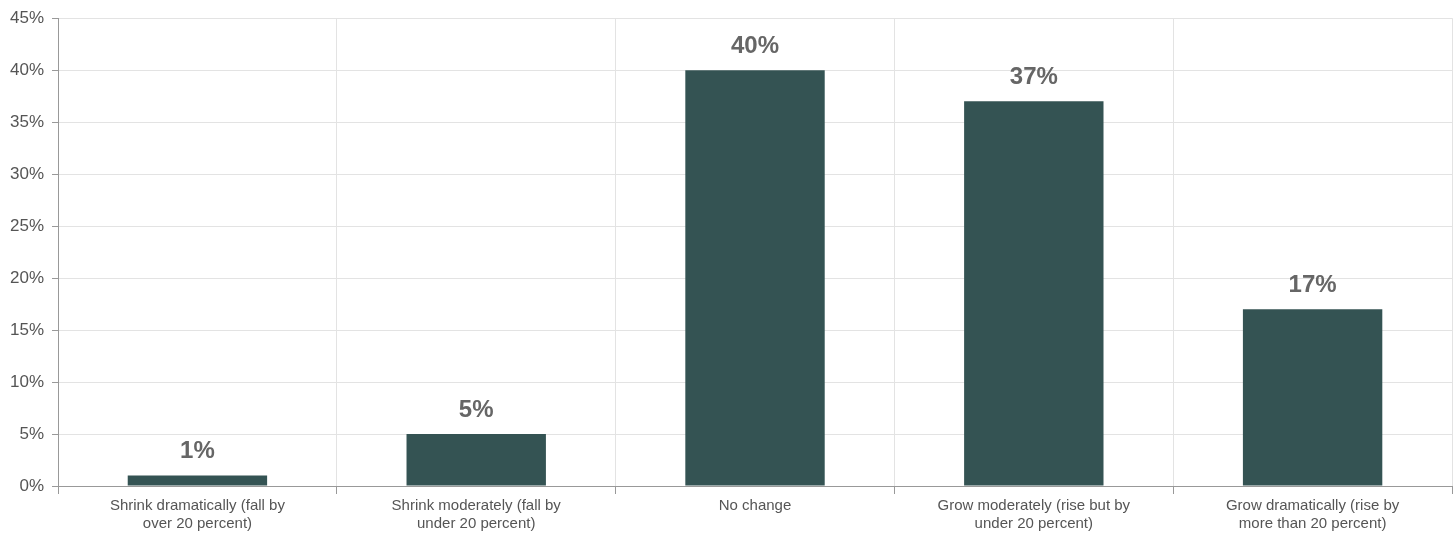 The width and height of the screenshot is (1454, 536). Describe the element at coordinates (27, 329) in the screenshot. I see `y-tick-label: 15%` at that location.